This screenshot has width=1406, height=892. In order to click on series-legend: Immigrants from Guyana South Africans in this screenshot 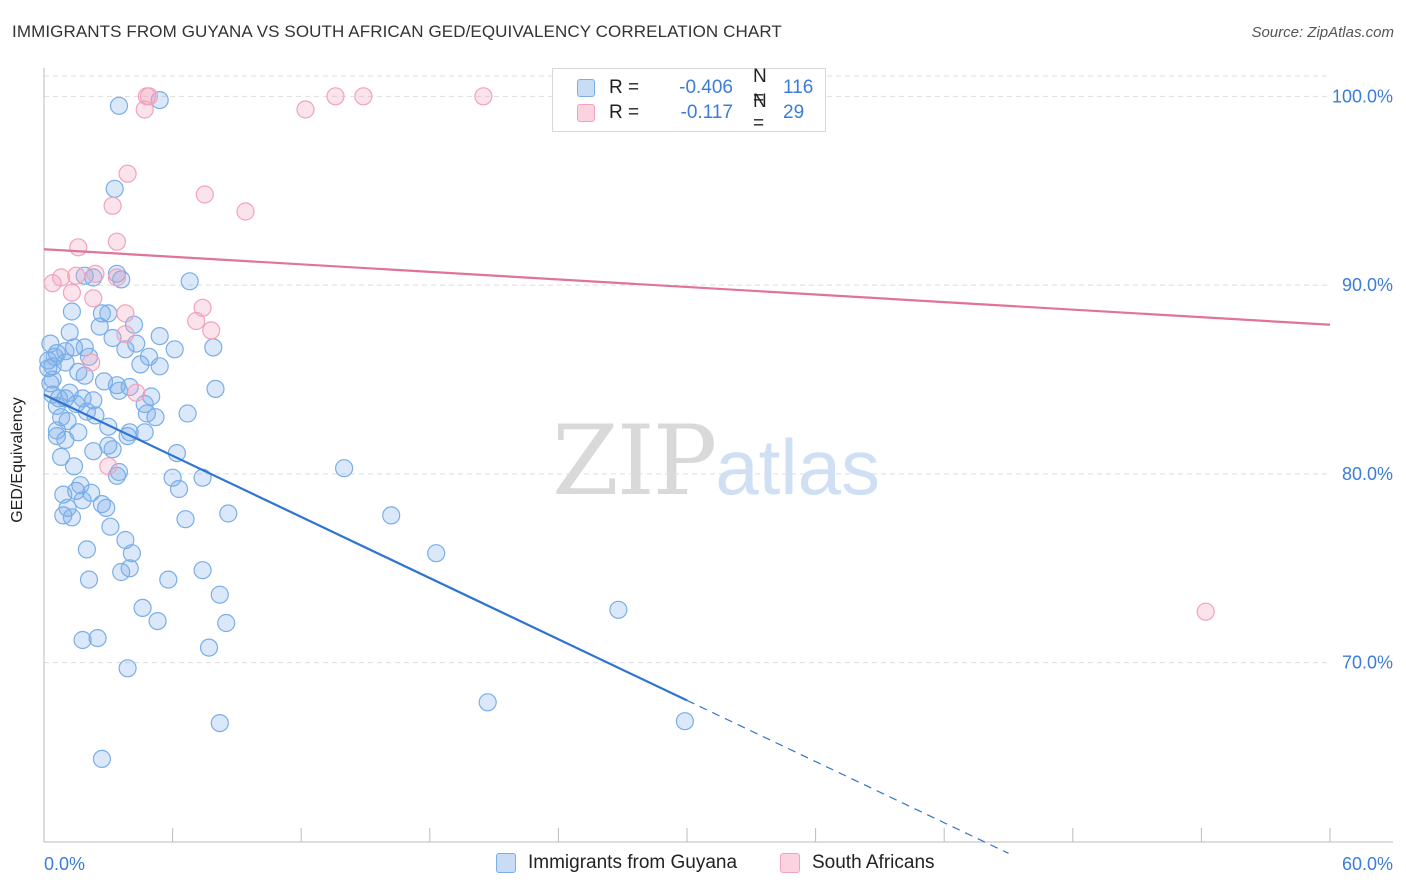, I will do `click(703, 865)`.